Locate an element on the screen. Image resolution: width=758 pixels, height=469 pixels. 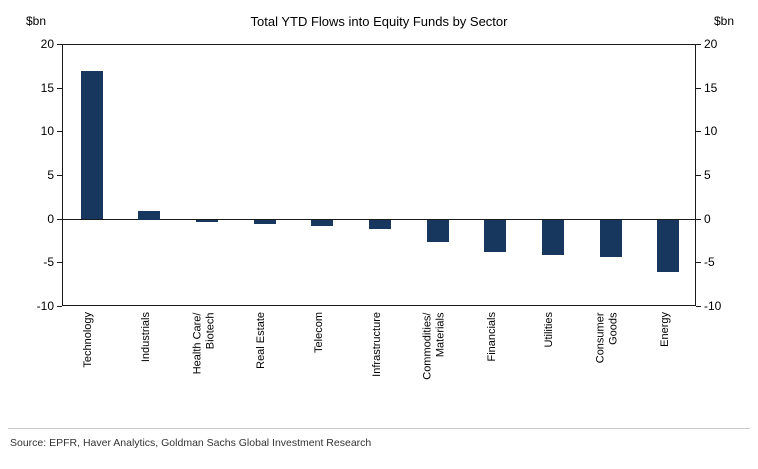
x-label-consumer-goods: Consumer Goods is located at coordinates (607, 338).